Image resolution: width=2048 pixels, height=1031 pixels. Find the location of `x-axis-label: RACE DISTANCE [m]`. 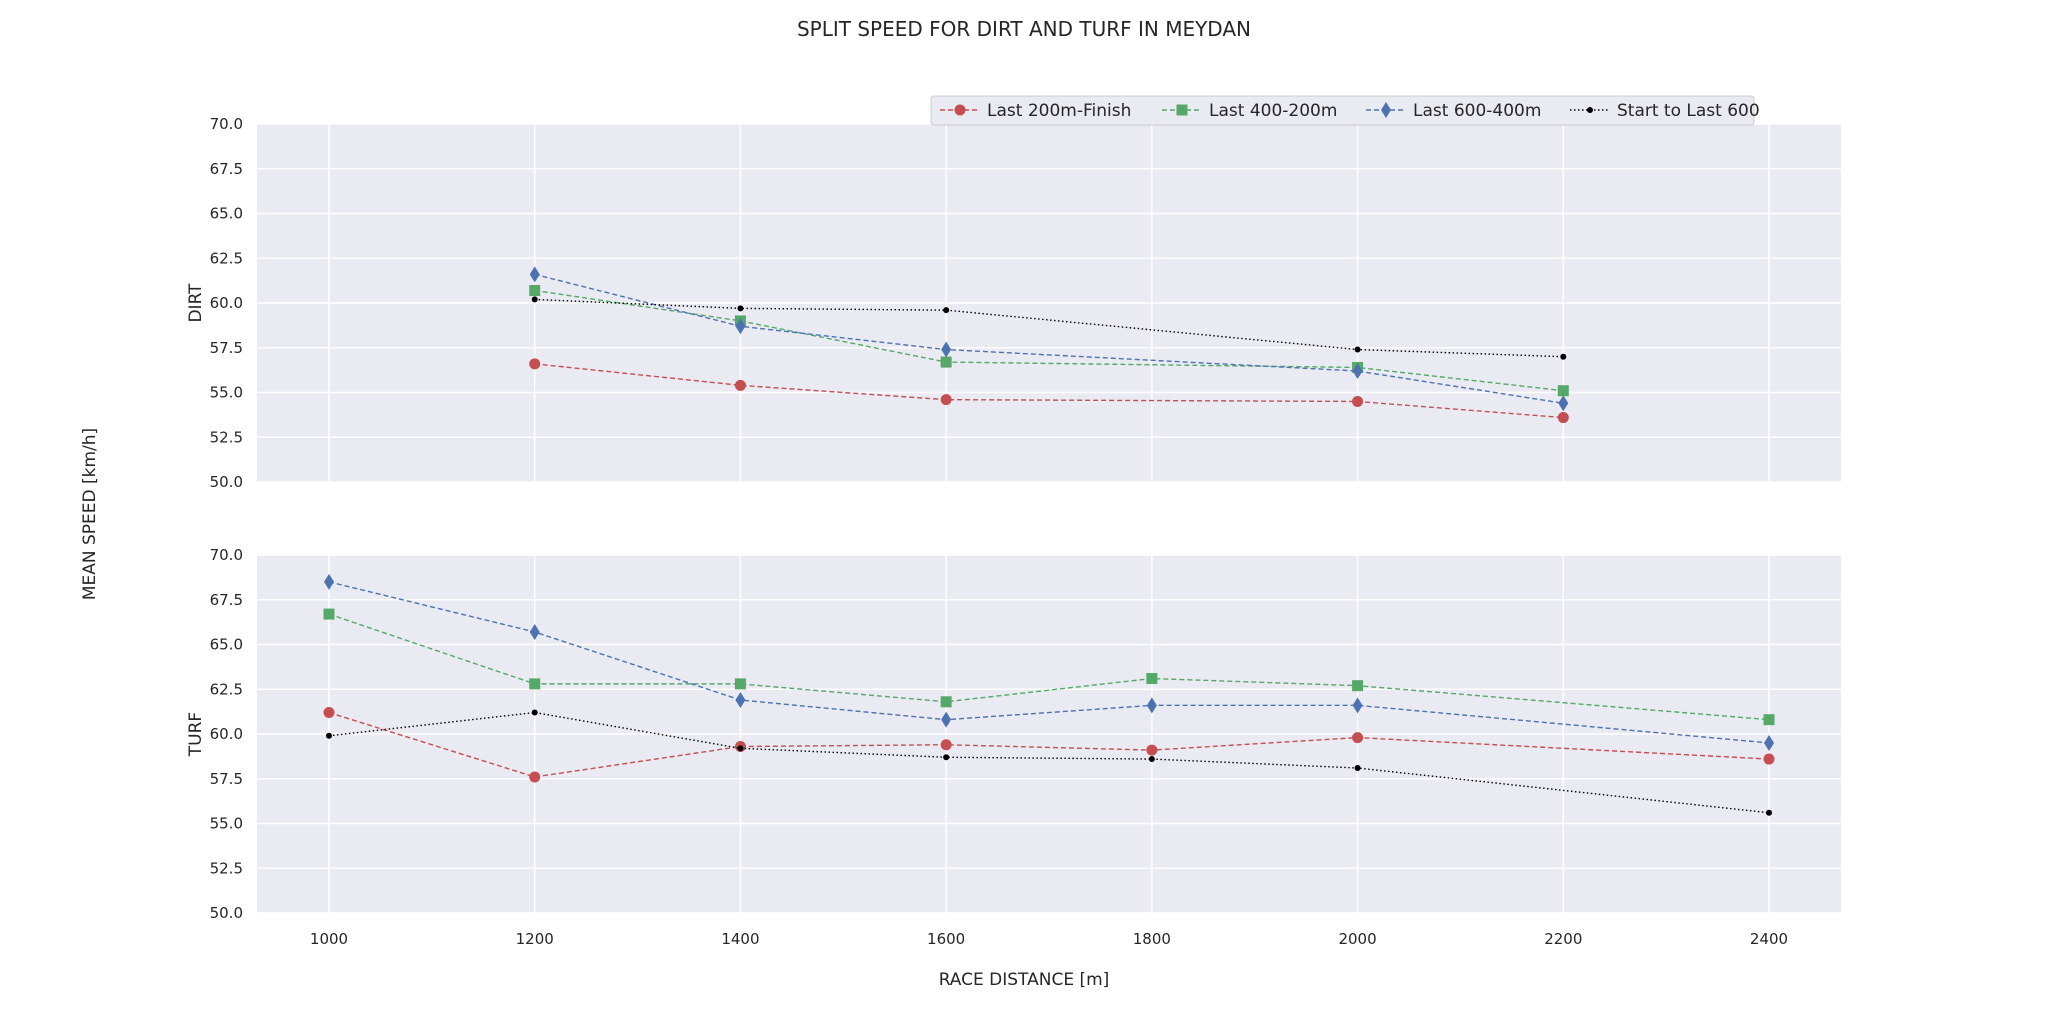

x-axis-label: RACE DISTANCE [m] is located at coordinates (1024, 980).